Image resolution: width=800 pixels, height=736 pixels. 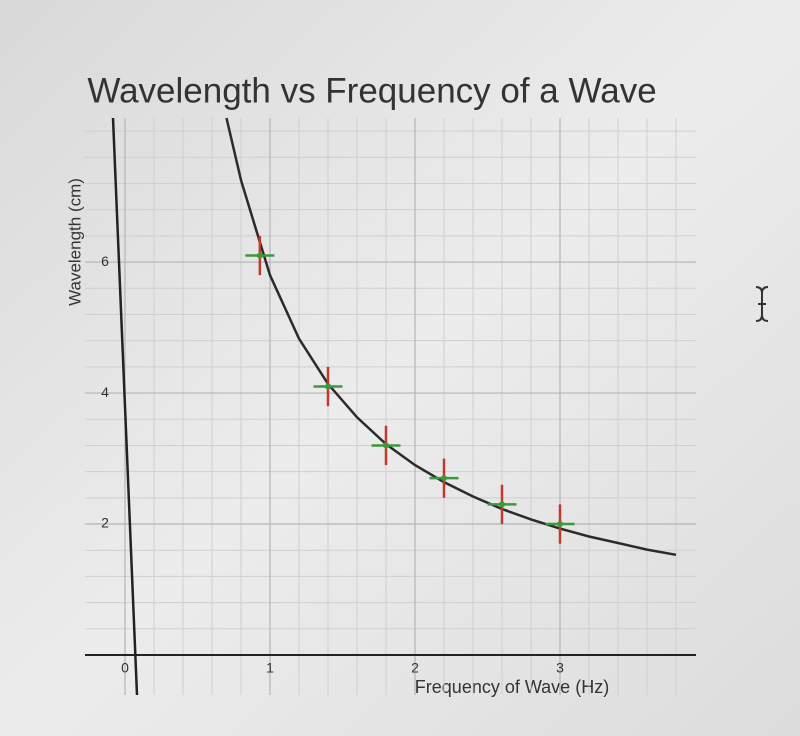 What do you see at coordinates (105, 261) in the screenshot?
I see `y-tick-label: 6` at bounding box center [105, 261].